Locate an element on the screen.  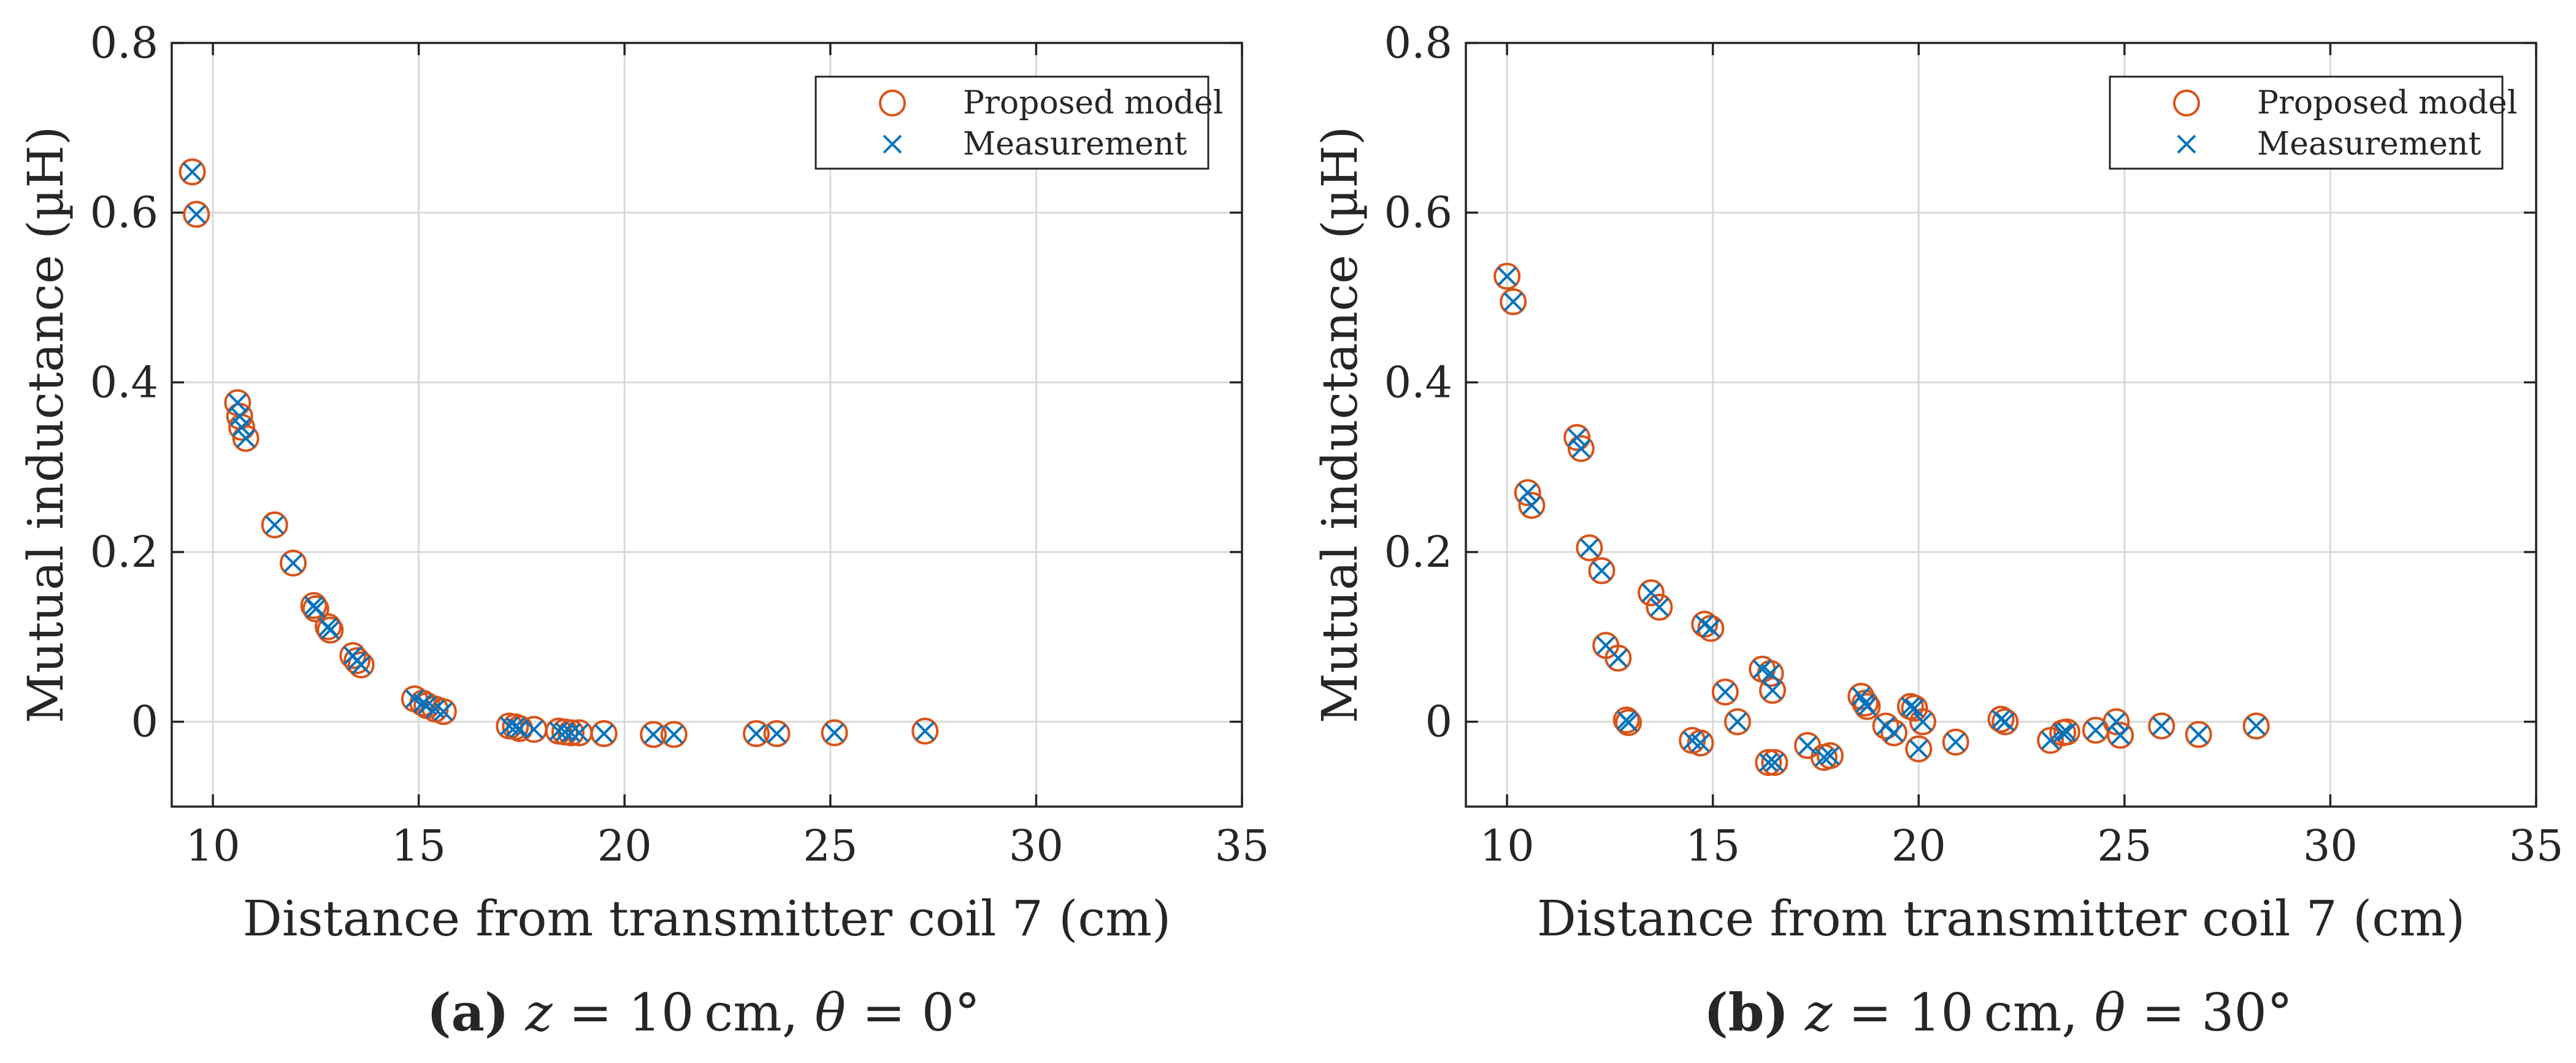
legend-box is located at coordinates (1012, 122).